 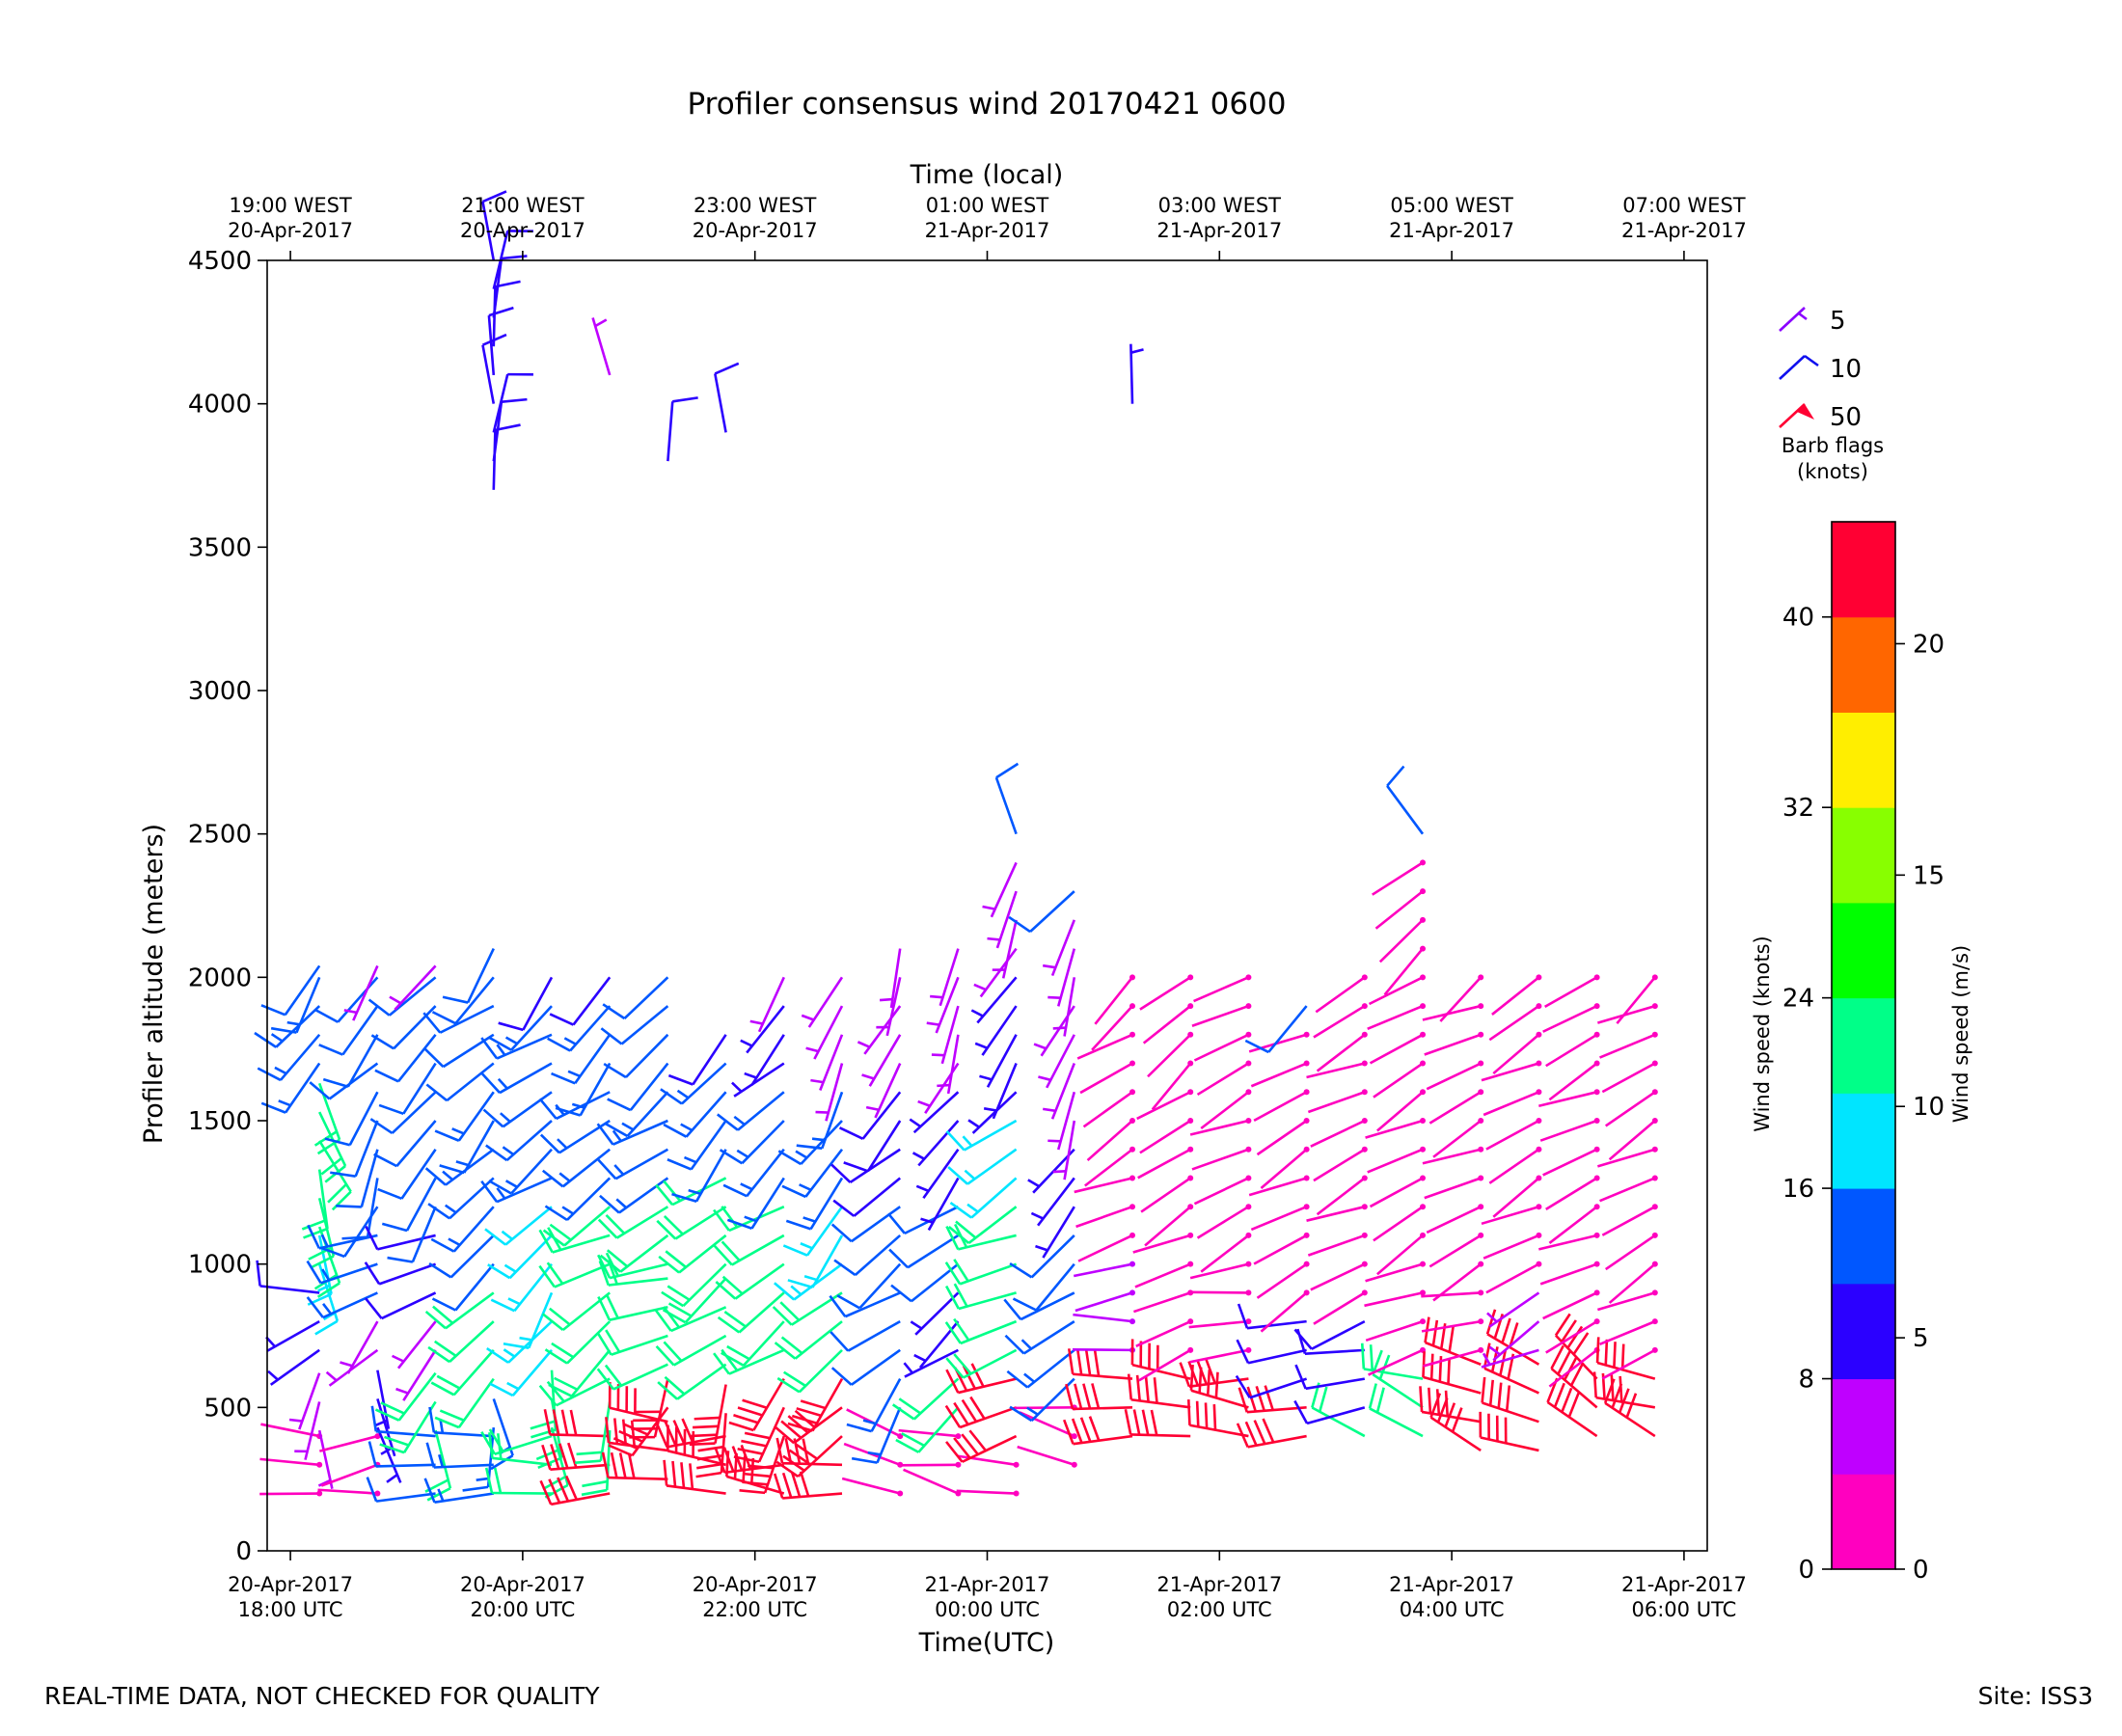 I want to click on x2-tick-label-time: 07:00 WEST, so click(x=1684, y=205).